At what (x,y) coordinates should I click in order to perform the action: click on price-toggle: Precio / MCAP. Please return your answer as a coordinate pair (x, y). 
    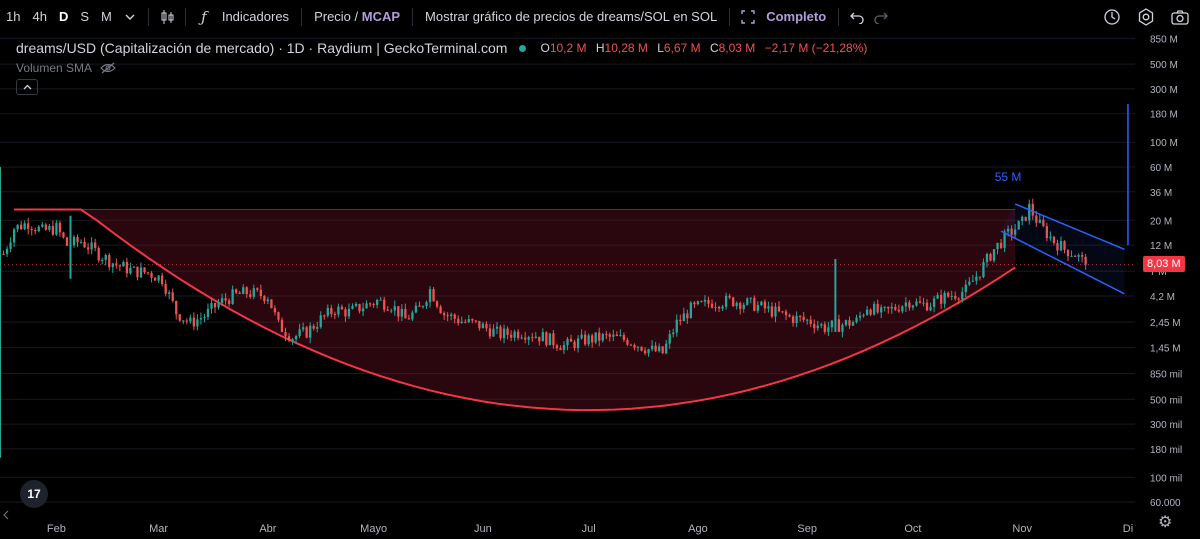
    Looking at the image, I should click on (357, 16).